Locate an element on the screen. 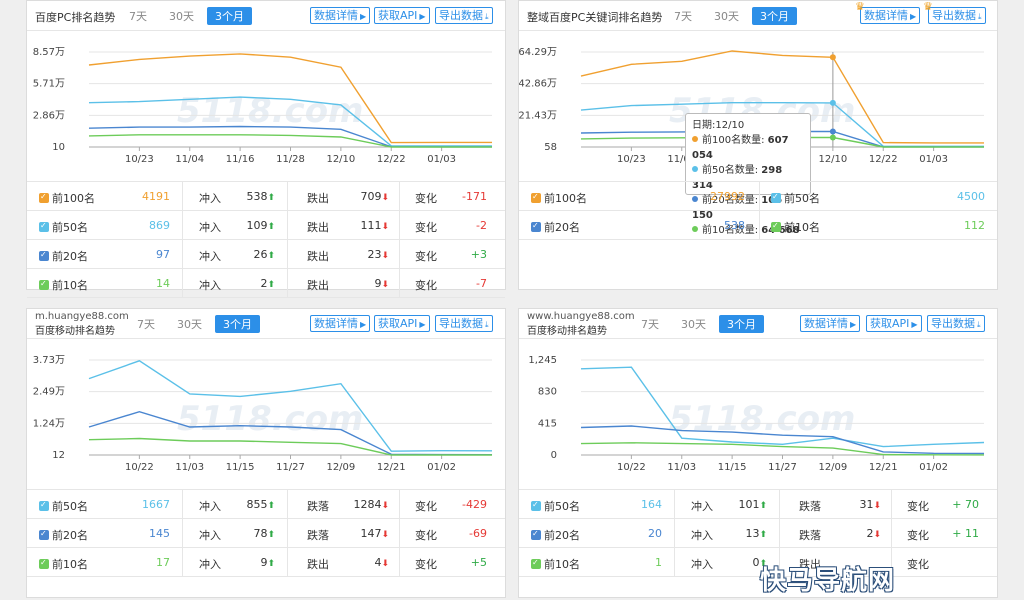 The width and height of the screenshot is (1024, 600). y-tick-label: 42.86万 is located at coordinates (538, 84).